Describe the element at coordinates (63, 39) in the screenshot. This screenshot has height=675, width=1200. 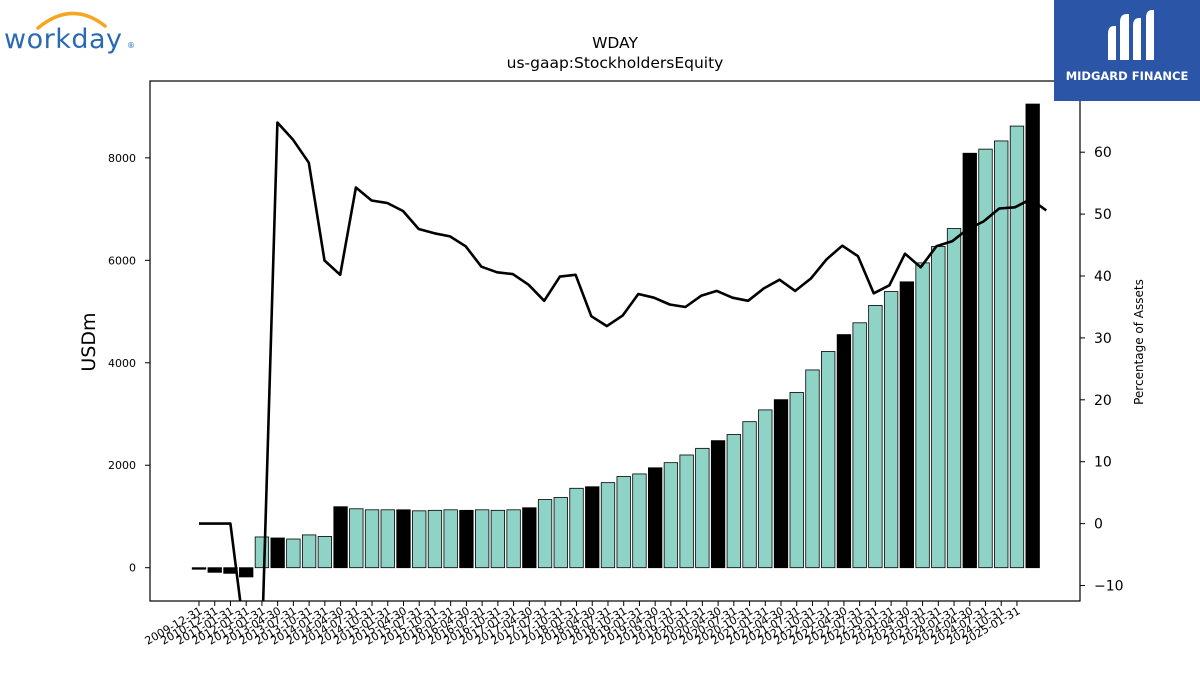
I see `workday-wordmark: workday` at that location.